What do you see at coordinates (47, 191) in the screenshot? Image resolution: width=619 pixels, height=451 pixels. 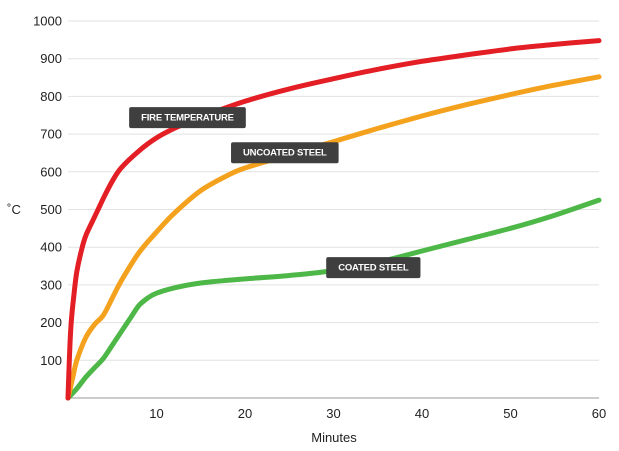 I see `y-axis-ticks: 100 200 300 400 500 600 700 800 900 1000` at bounding box center [47, 191].